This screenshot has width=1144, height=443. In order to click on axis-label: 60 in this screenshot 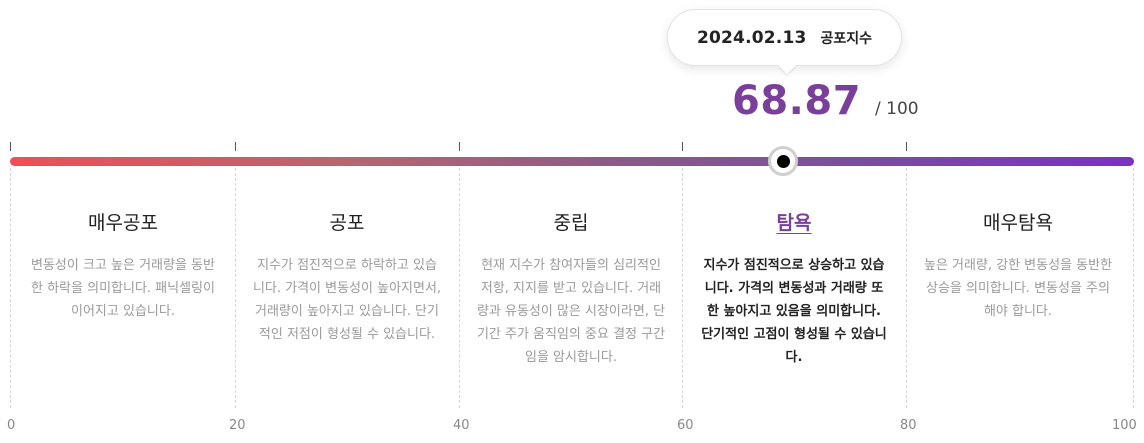, I will do `click(685, 425)`.